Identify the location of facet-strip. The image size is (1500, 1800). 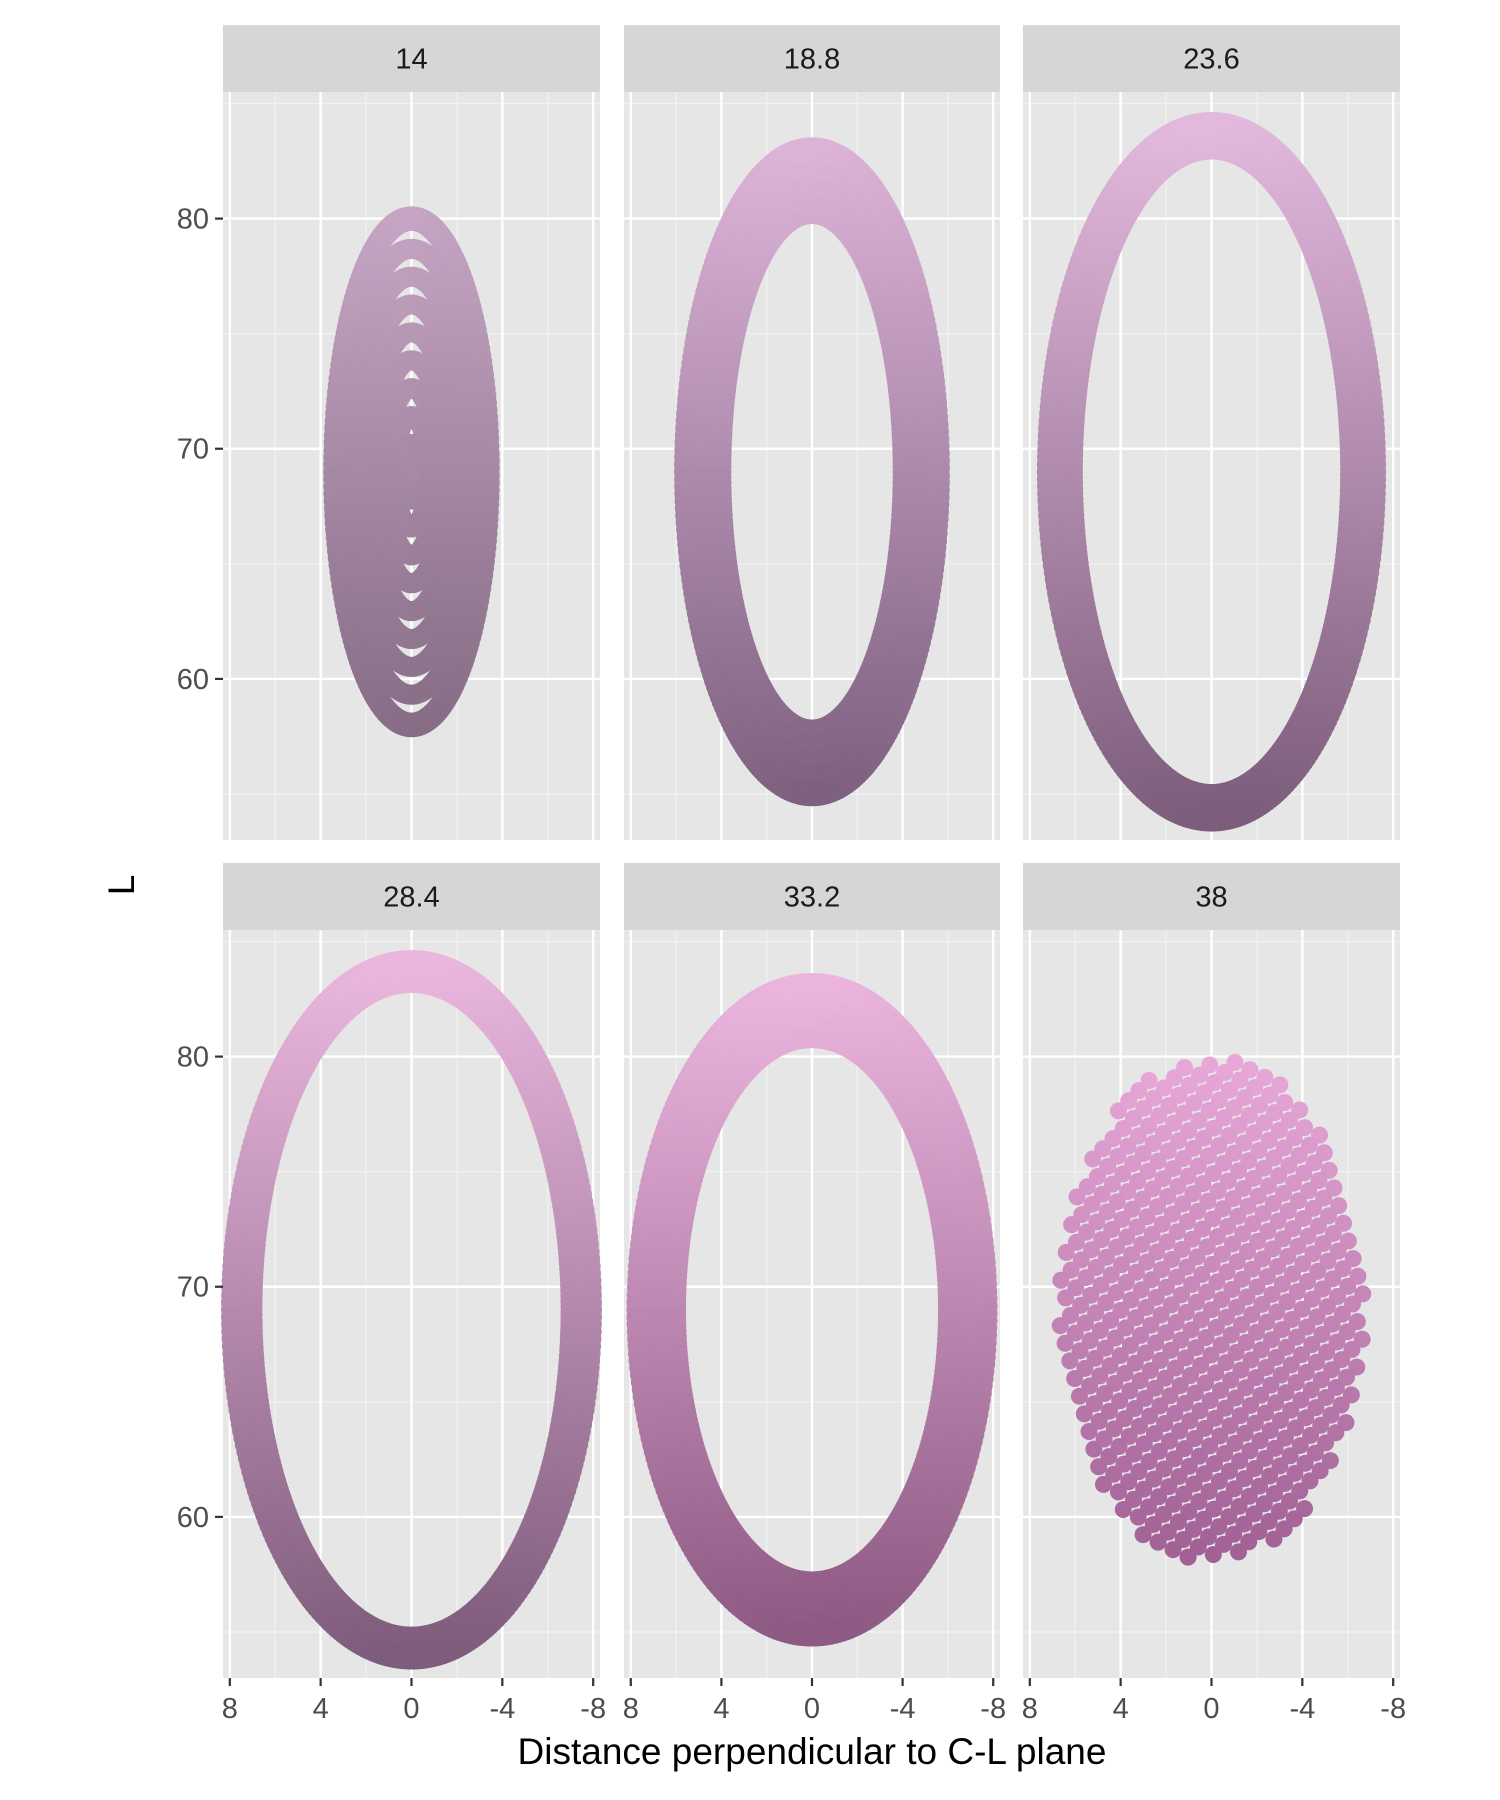
(411, 58).